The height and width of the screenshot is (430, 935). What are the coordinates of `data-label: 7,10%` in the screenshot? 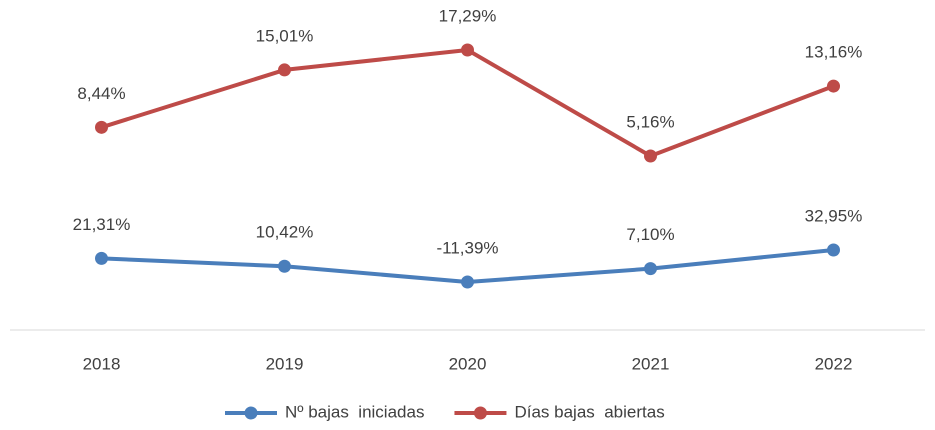 It's located at (650, 234).